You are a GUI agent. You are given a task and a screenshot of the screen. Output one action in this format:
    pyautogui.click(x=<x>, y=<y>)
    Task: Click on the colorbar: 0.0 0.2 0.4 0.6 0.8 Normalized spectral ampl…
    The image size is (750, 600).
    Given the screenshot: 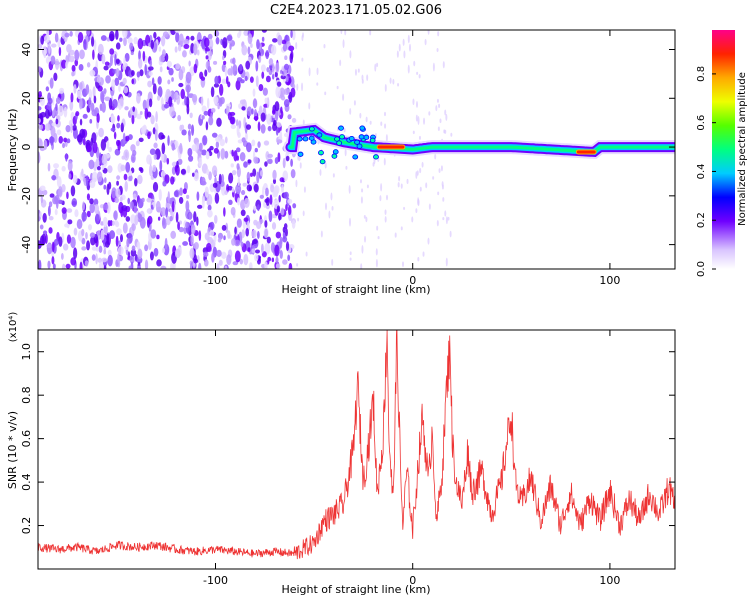 What is the action you would take?
    pyautogui.click(x=722, y=153)
    